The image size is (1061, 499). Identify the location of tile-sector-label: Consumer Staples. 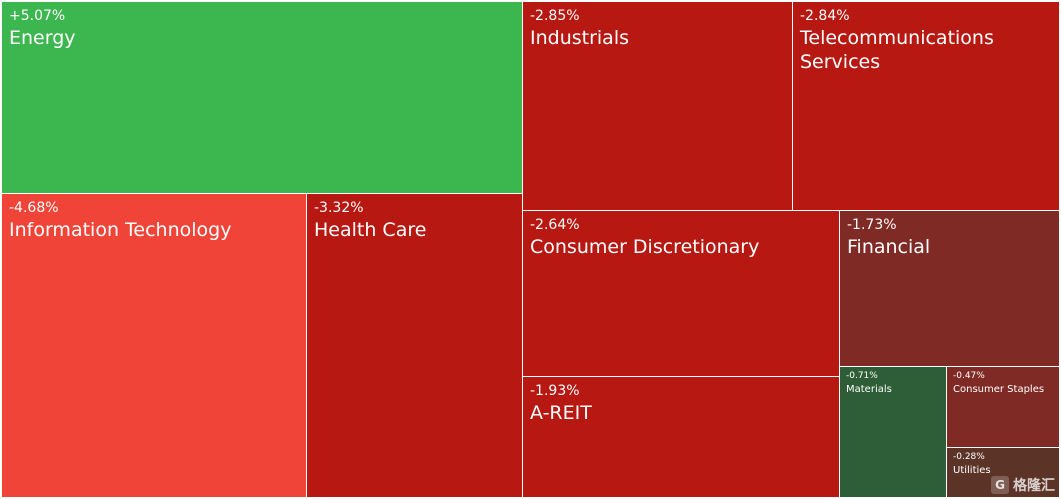
(999, 389).